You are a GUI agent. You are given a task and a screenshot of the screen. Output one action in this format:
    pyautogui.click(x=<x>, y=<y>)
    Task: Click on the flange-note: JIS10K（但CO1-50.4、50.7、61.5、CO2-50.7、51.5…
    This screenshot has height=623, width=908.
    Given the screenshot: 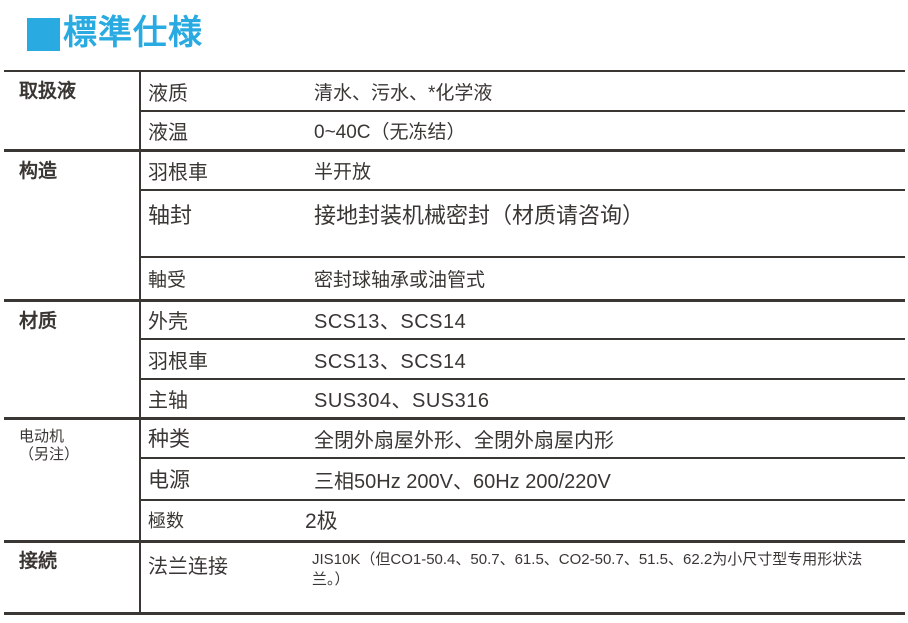 What is the action you would take?
    pyautogui.click(x=587, y=569)
    